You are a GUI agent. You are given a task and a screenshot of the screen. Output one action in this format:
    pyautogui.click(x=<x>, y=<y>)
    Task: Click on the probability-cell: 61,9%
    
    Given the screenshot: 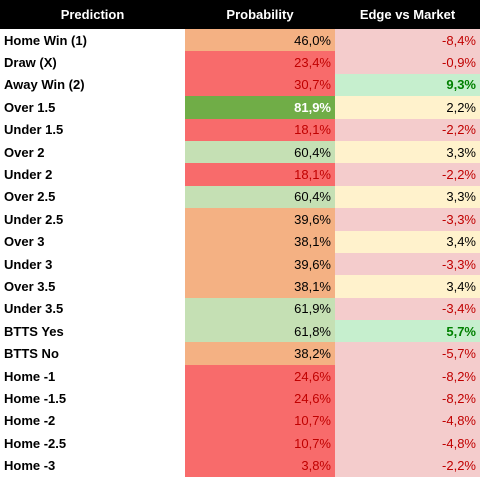 What is the action you would take?
    pyautogui.click(x=260, y=309)
    